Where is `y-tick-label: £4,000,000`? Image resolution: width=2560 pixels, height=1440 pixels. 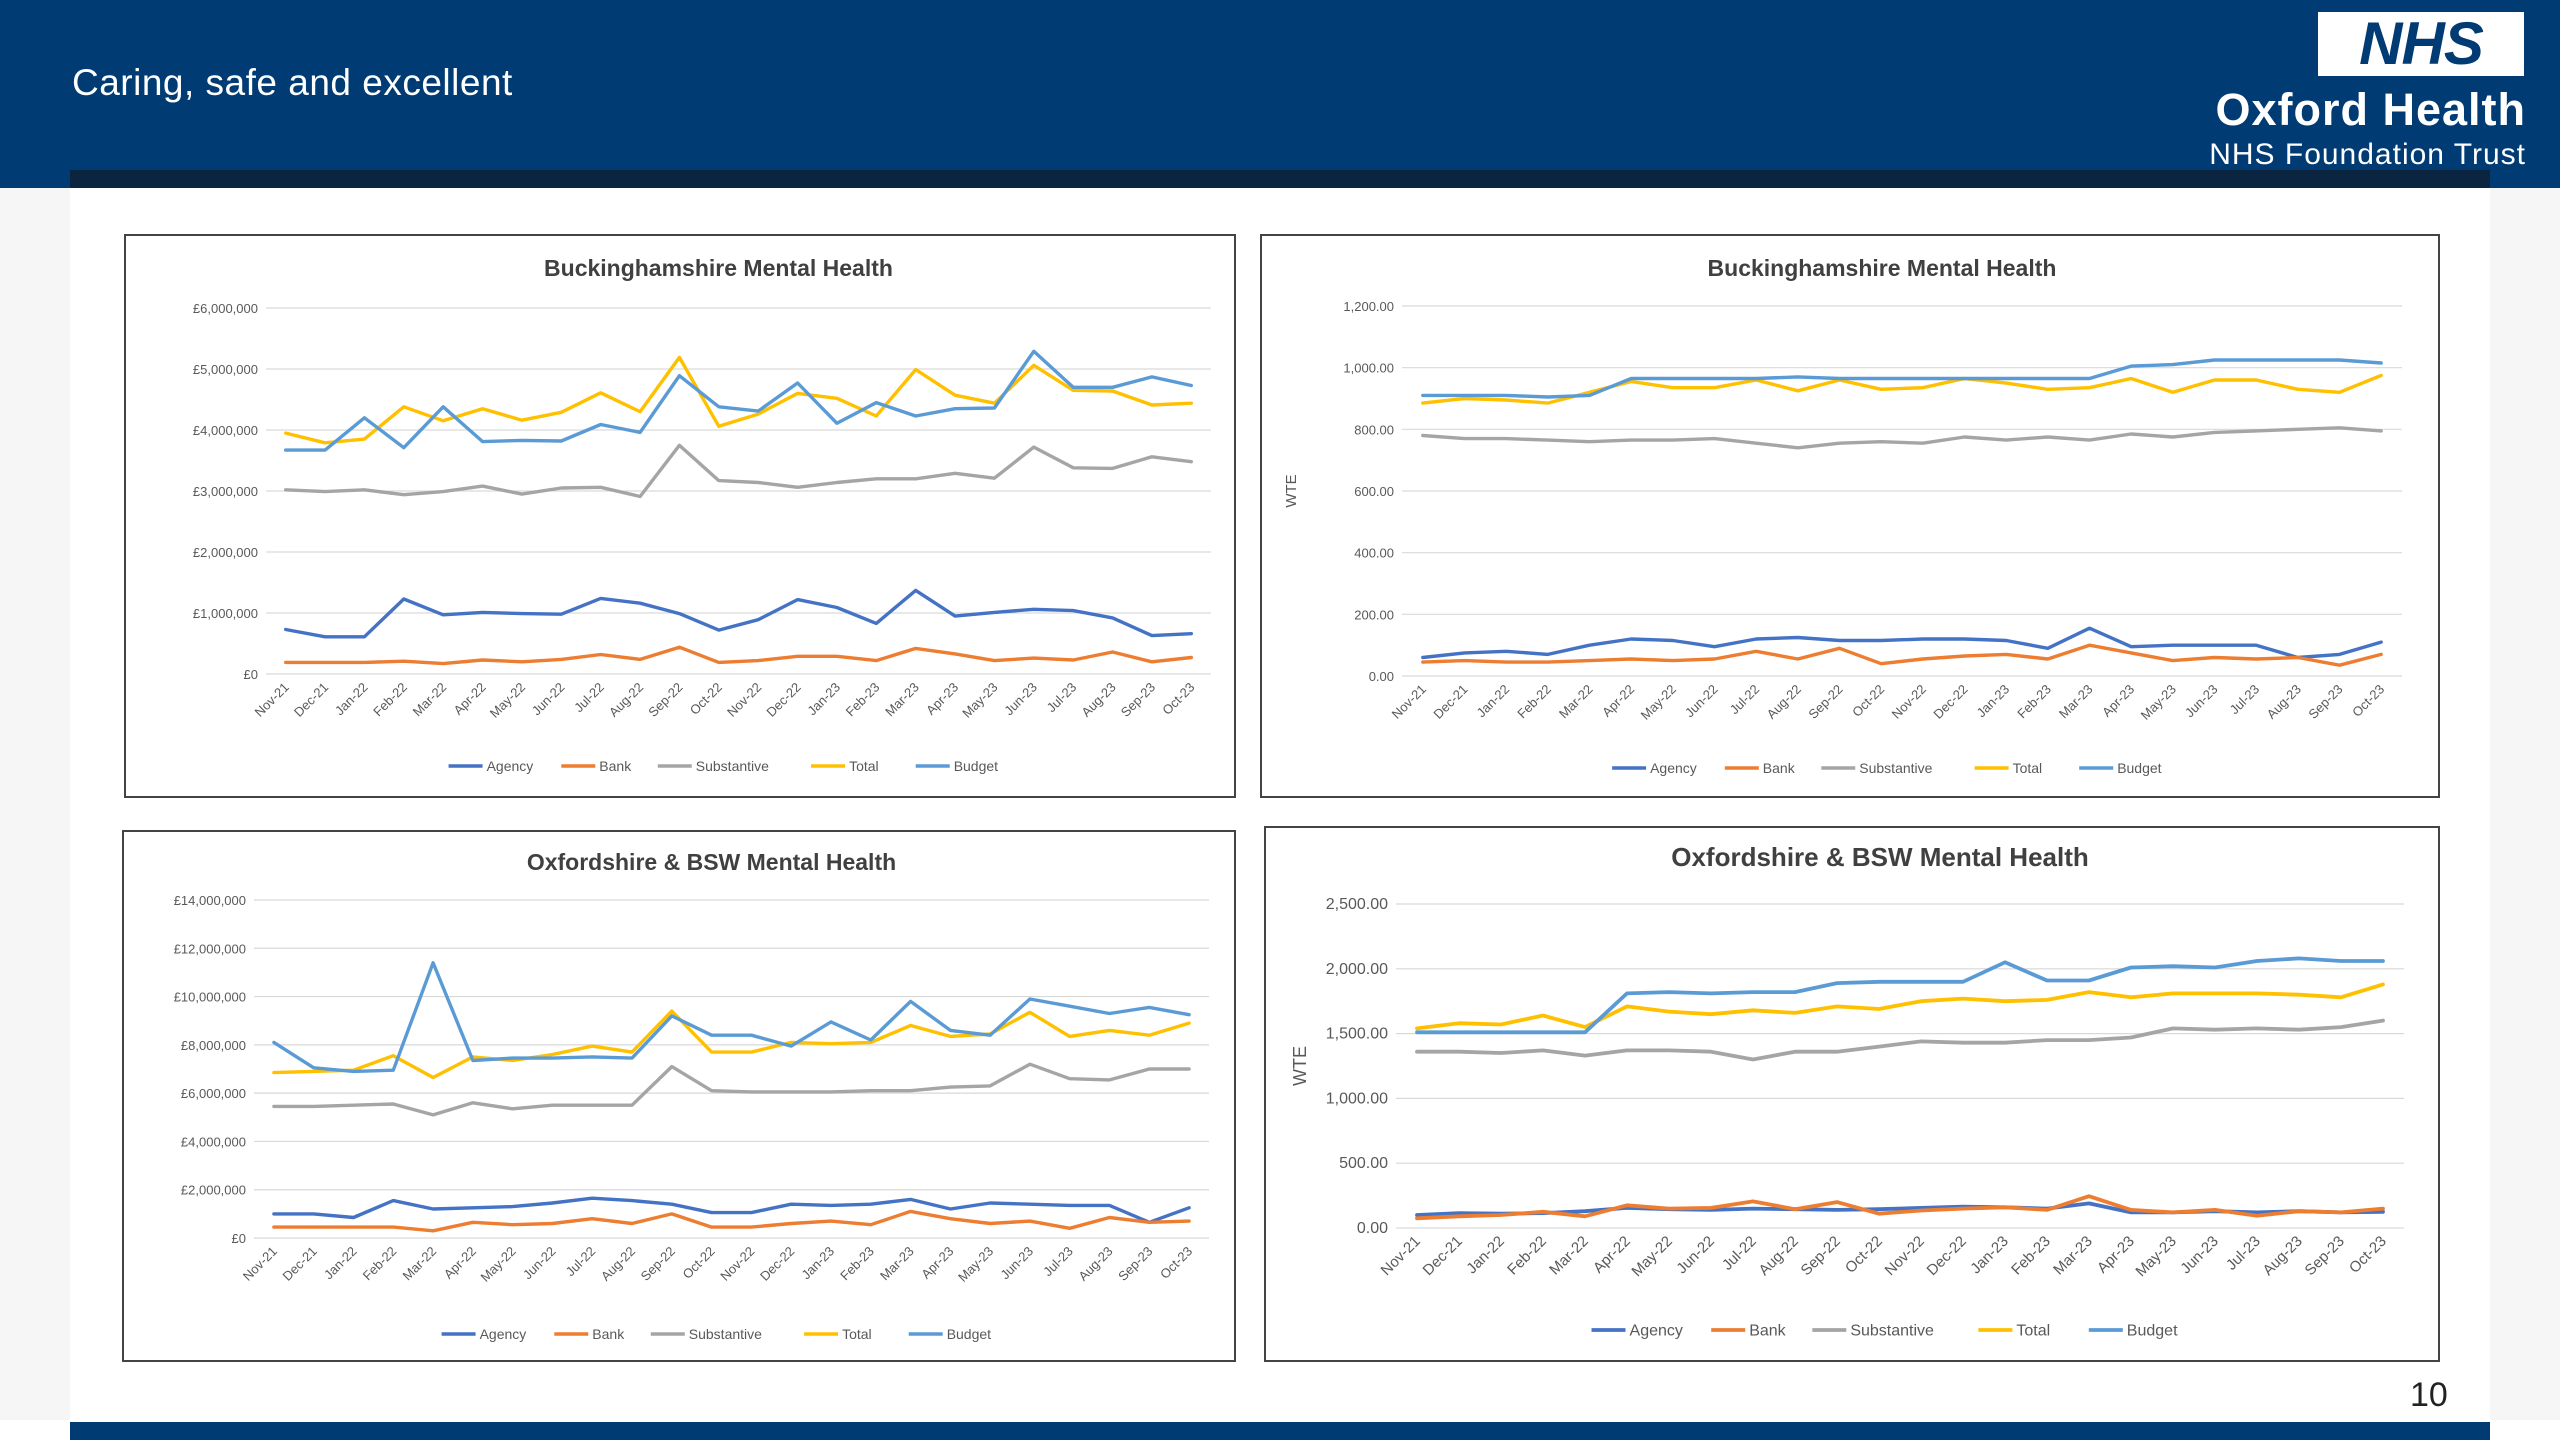 y-tick-label: £4,000,000 is located at coordinates (225, 430).